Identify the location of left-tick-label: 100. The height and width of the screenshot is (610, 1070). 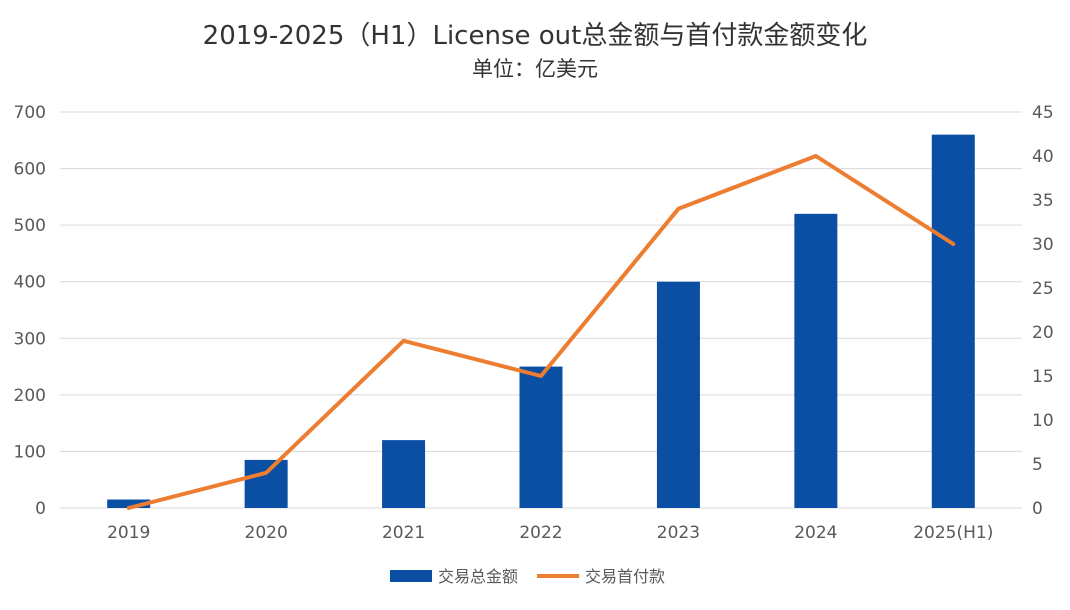
(30, 452).